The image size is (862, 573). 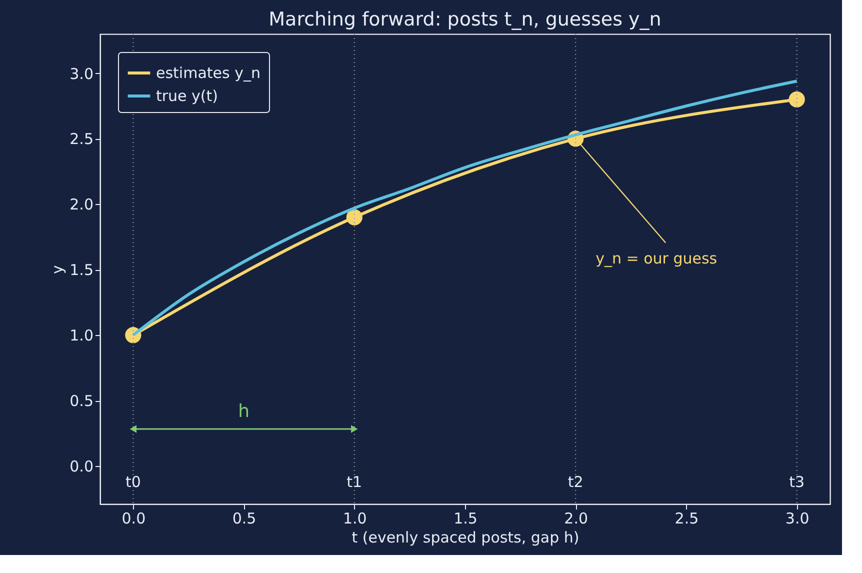 What do you see at coordinates (354, 519) in the screenshot?
I see `x-tick-label: 1.0` at bounding box center [354, 519].